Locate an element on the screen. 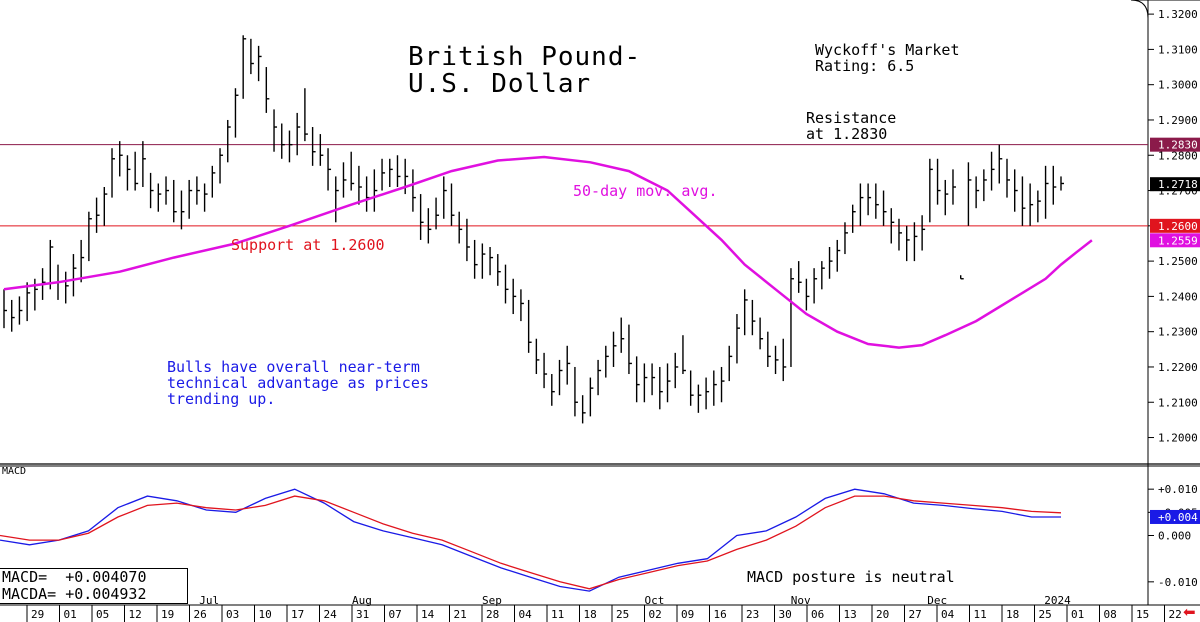  macd-values-box: MACD= +0.004070 MACDA= +0.004932 is located at coordinates (94, 586).